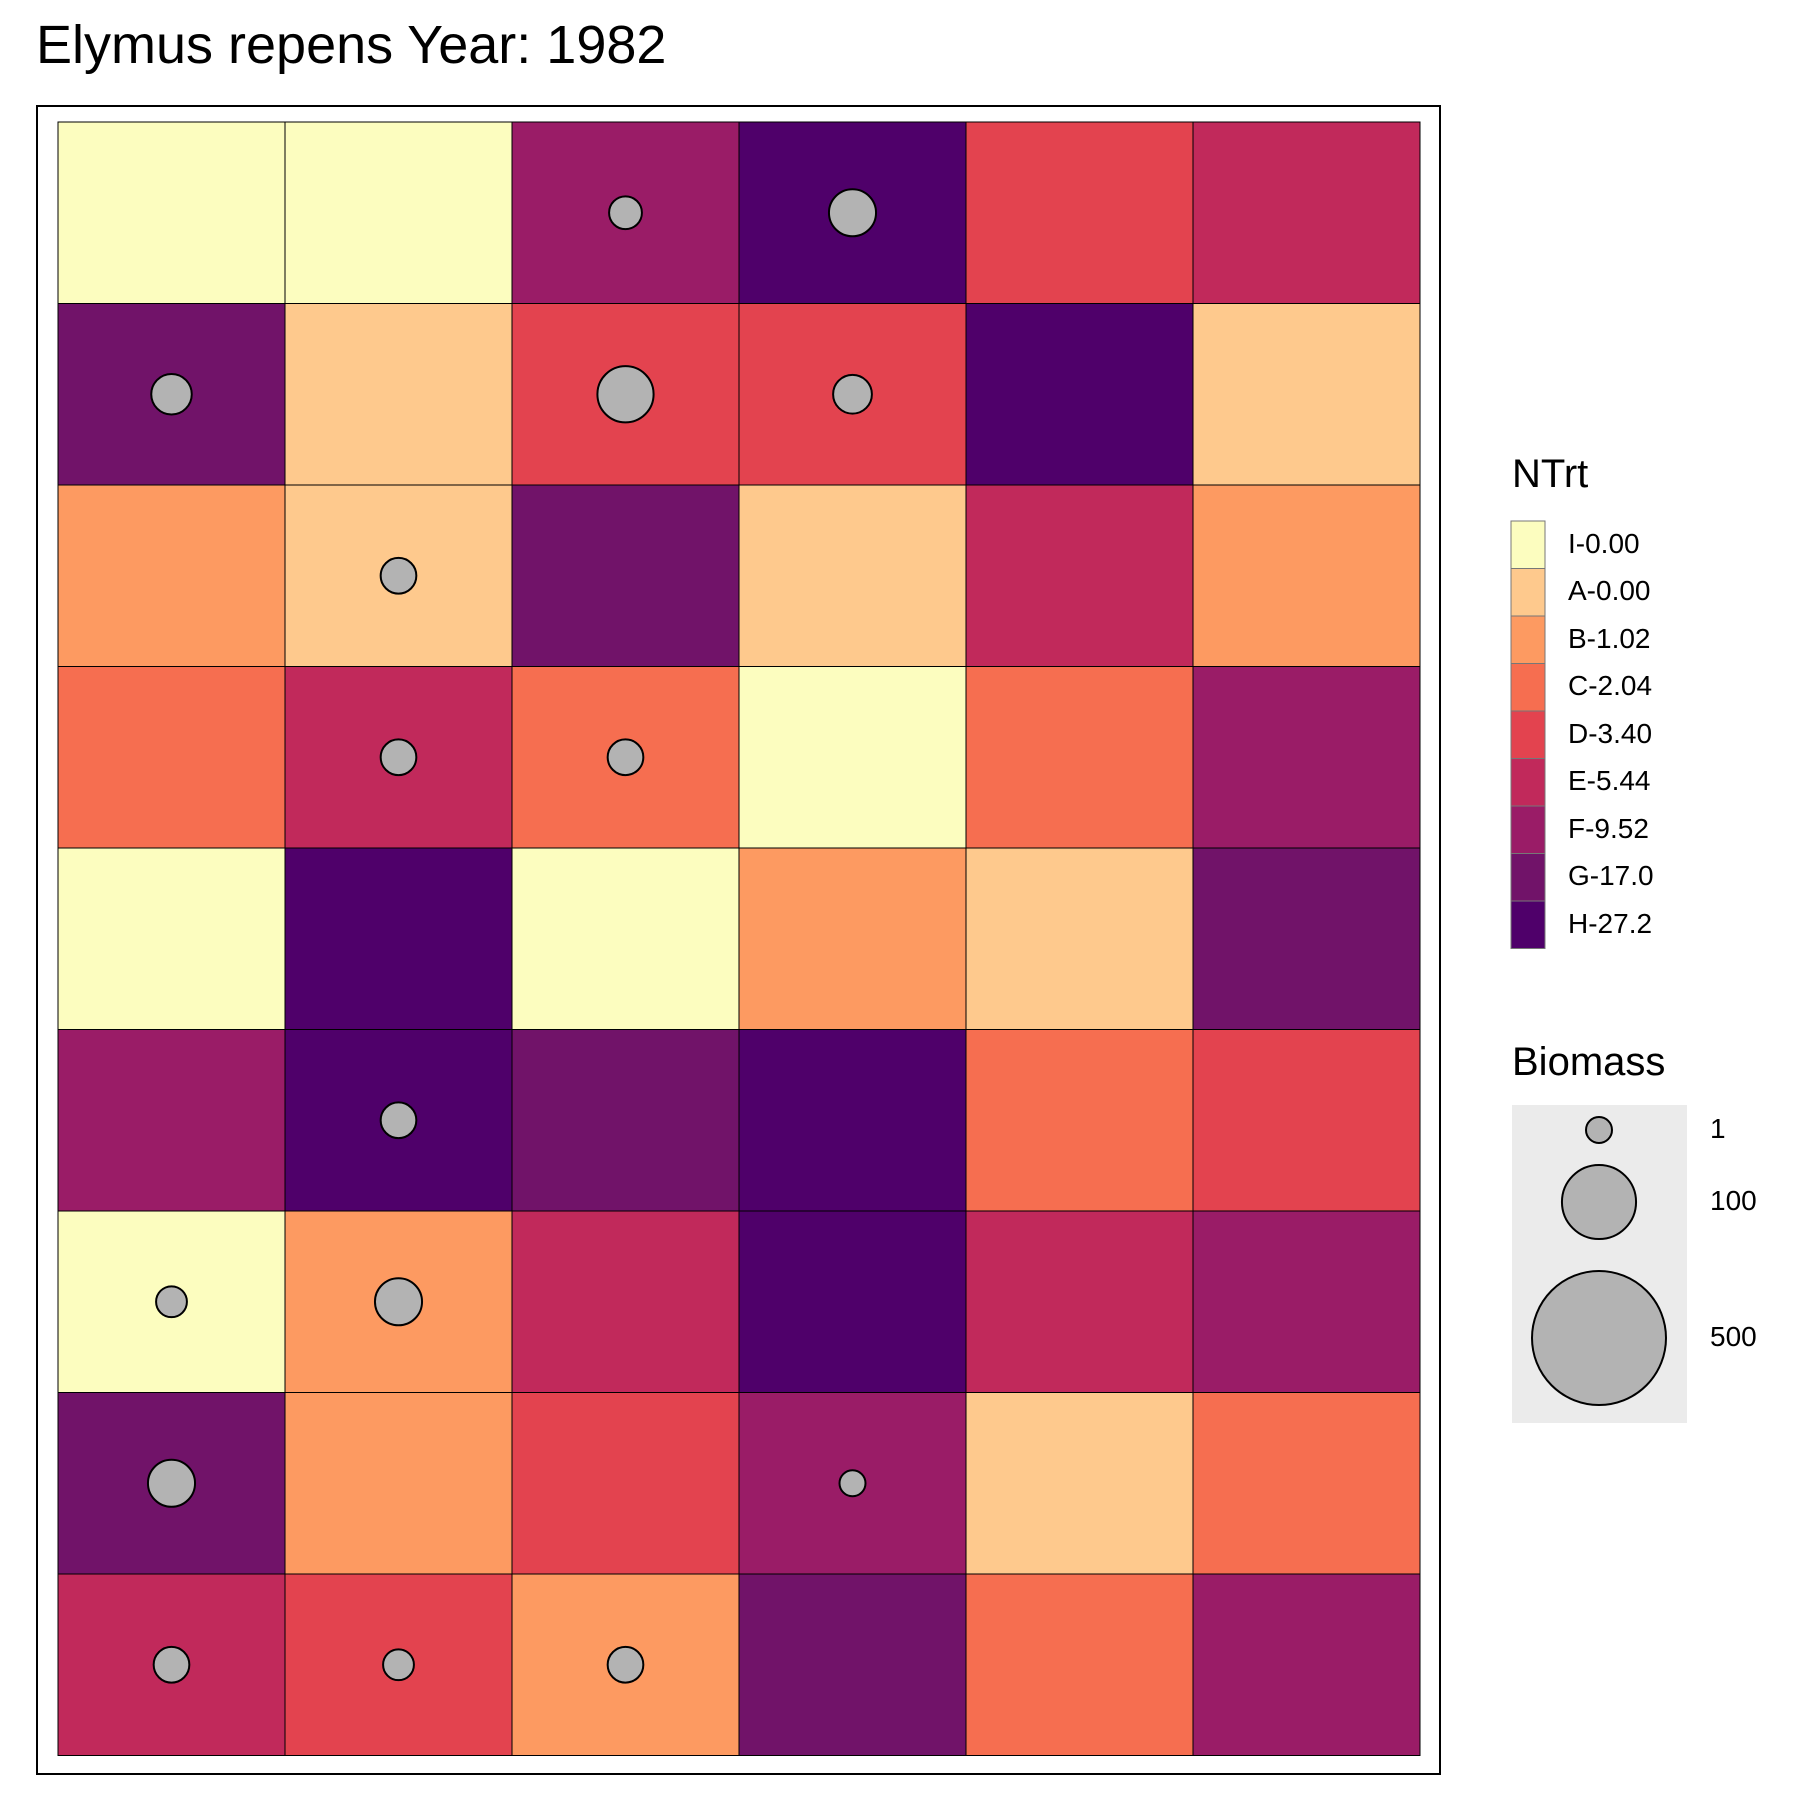 The image size is (1800, 1800). Describe the element at coordinates (1599, 1265) in the screenshot. I see `size-legend` at that location.